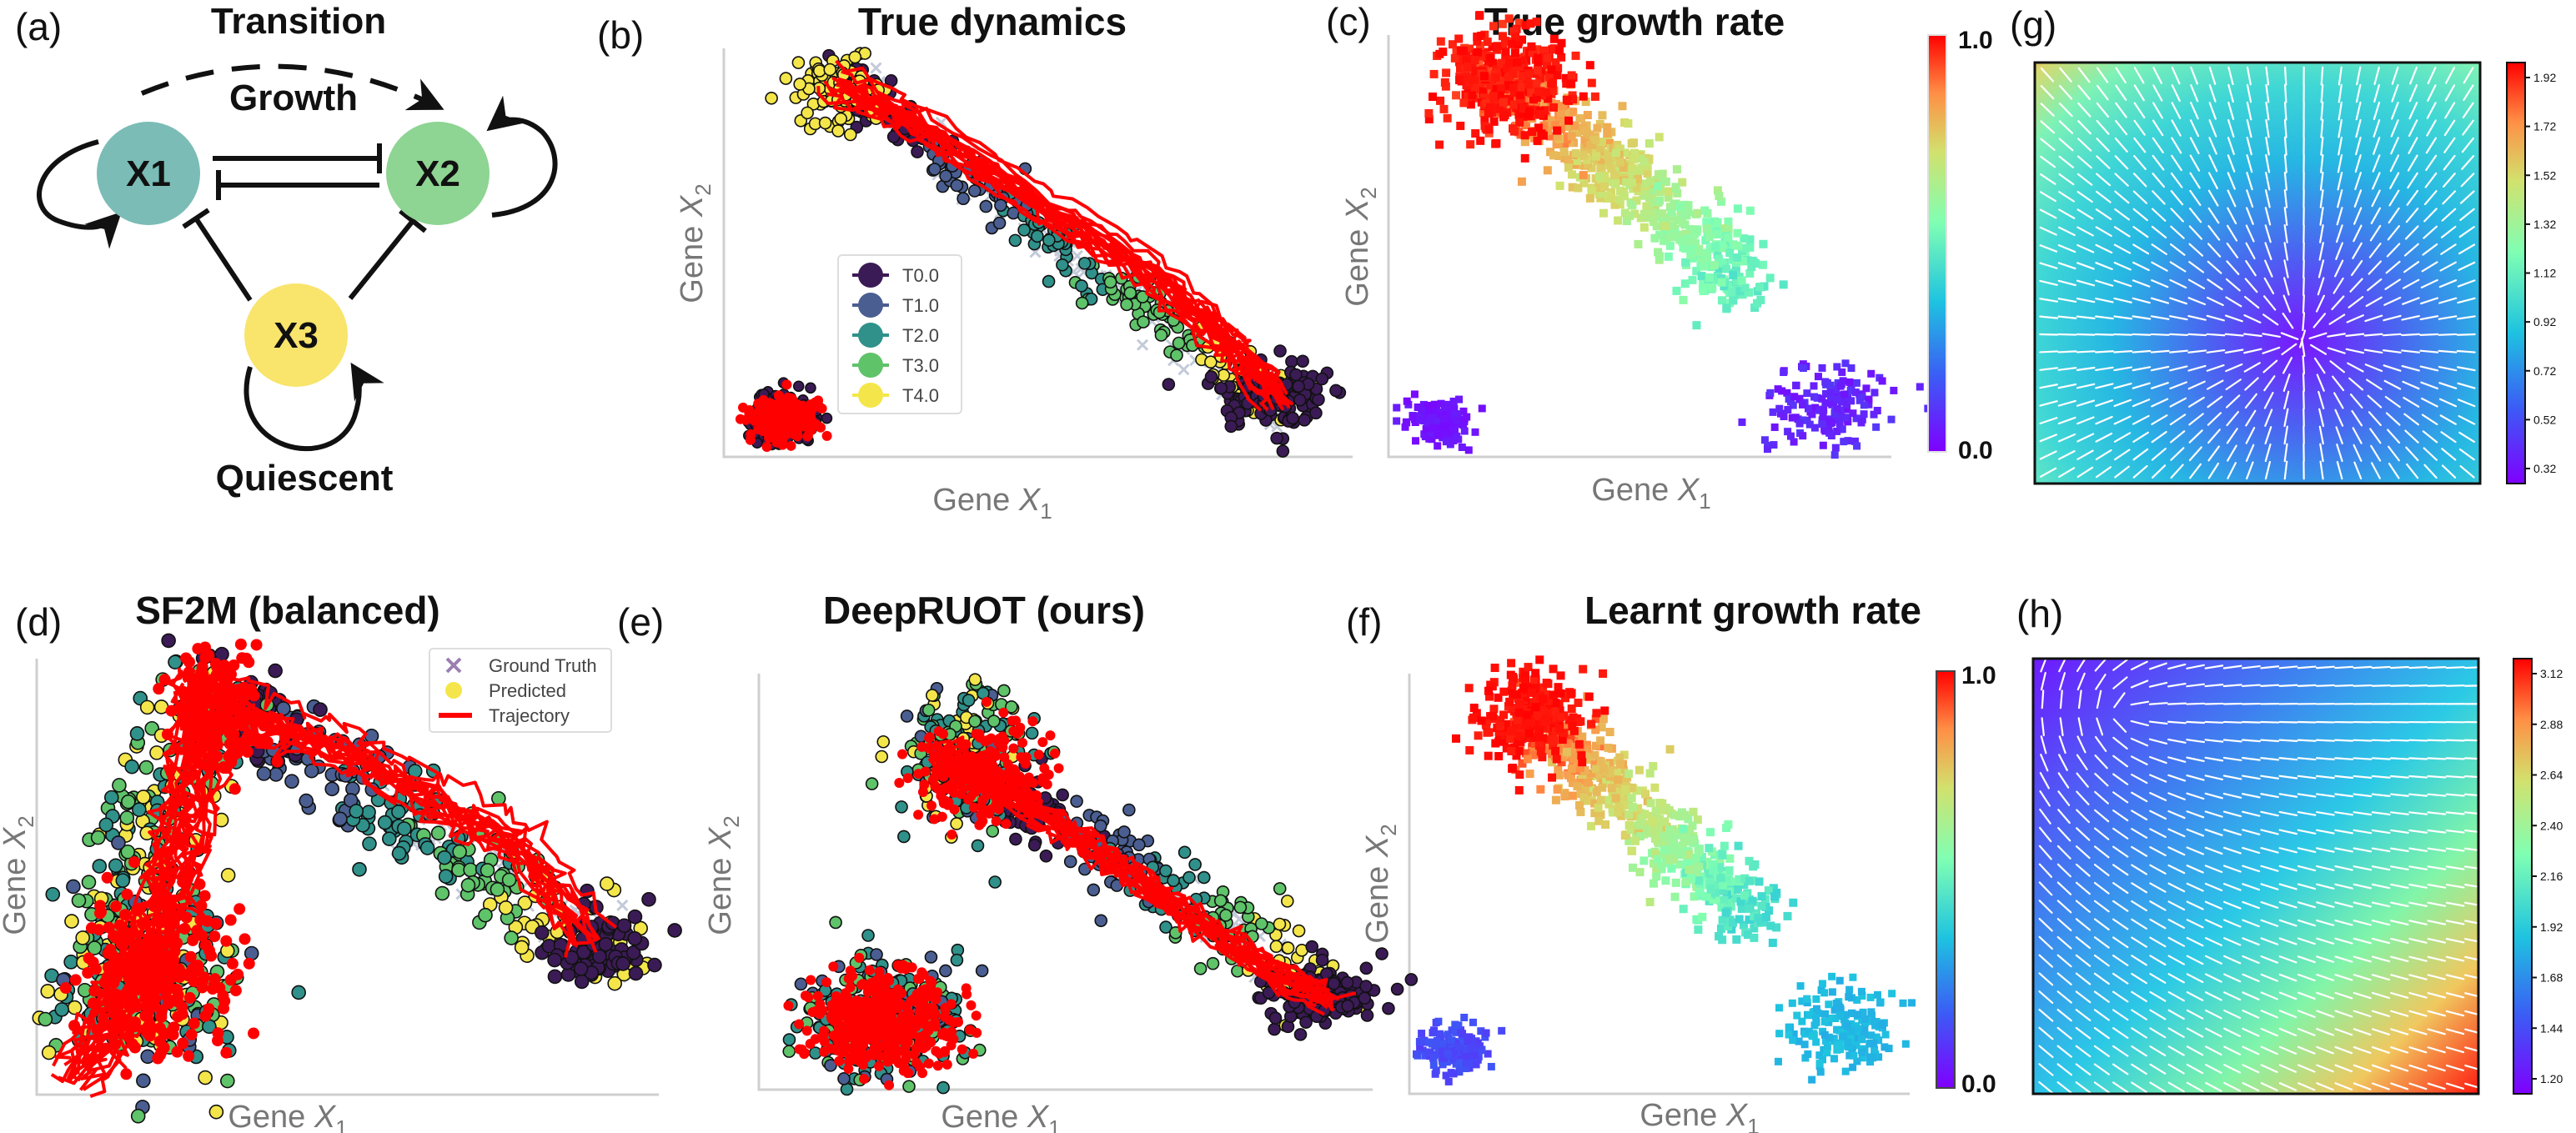 The image size is (2576, 1133). What do you see at coordinates (79, 194) in the screenshot?
I see `x1-self-loop` at bounding box center [79, 194].